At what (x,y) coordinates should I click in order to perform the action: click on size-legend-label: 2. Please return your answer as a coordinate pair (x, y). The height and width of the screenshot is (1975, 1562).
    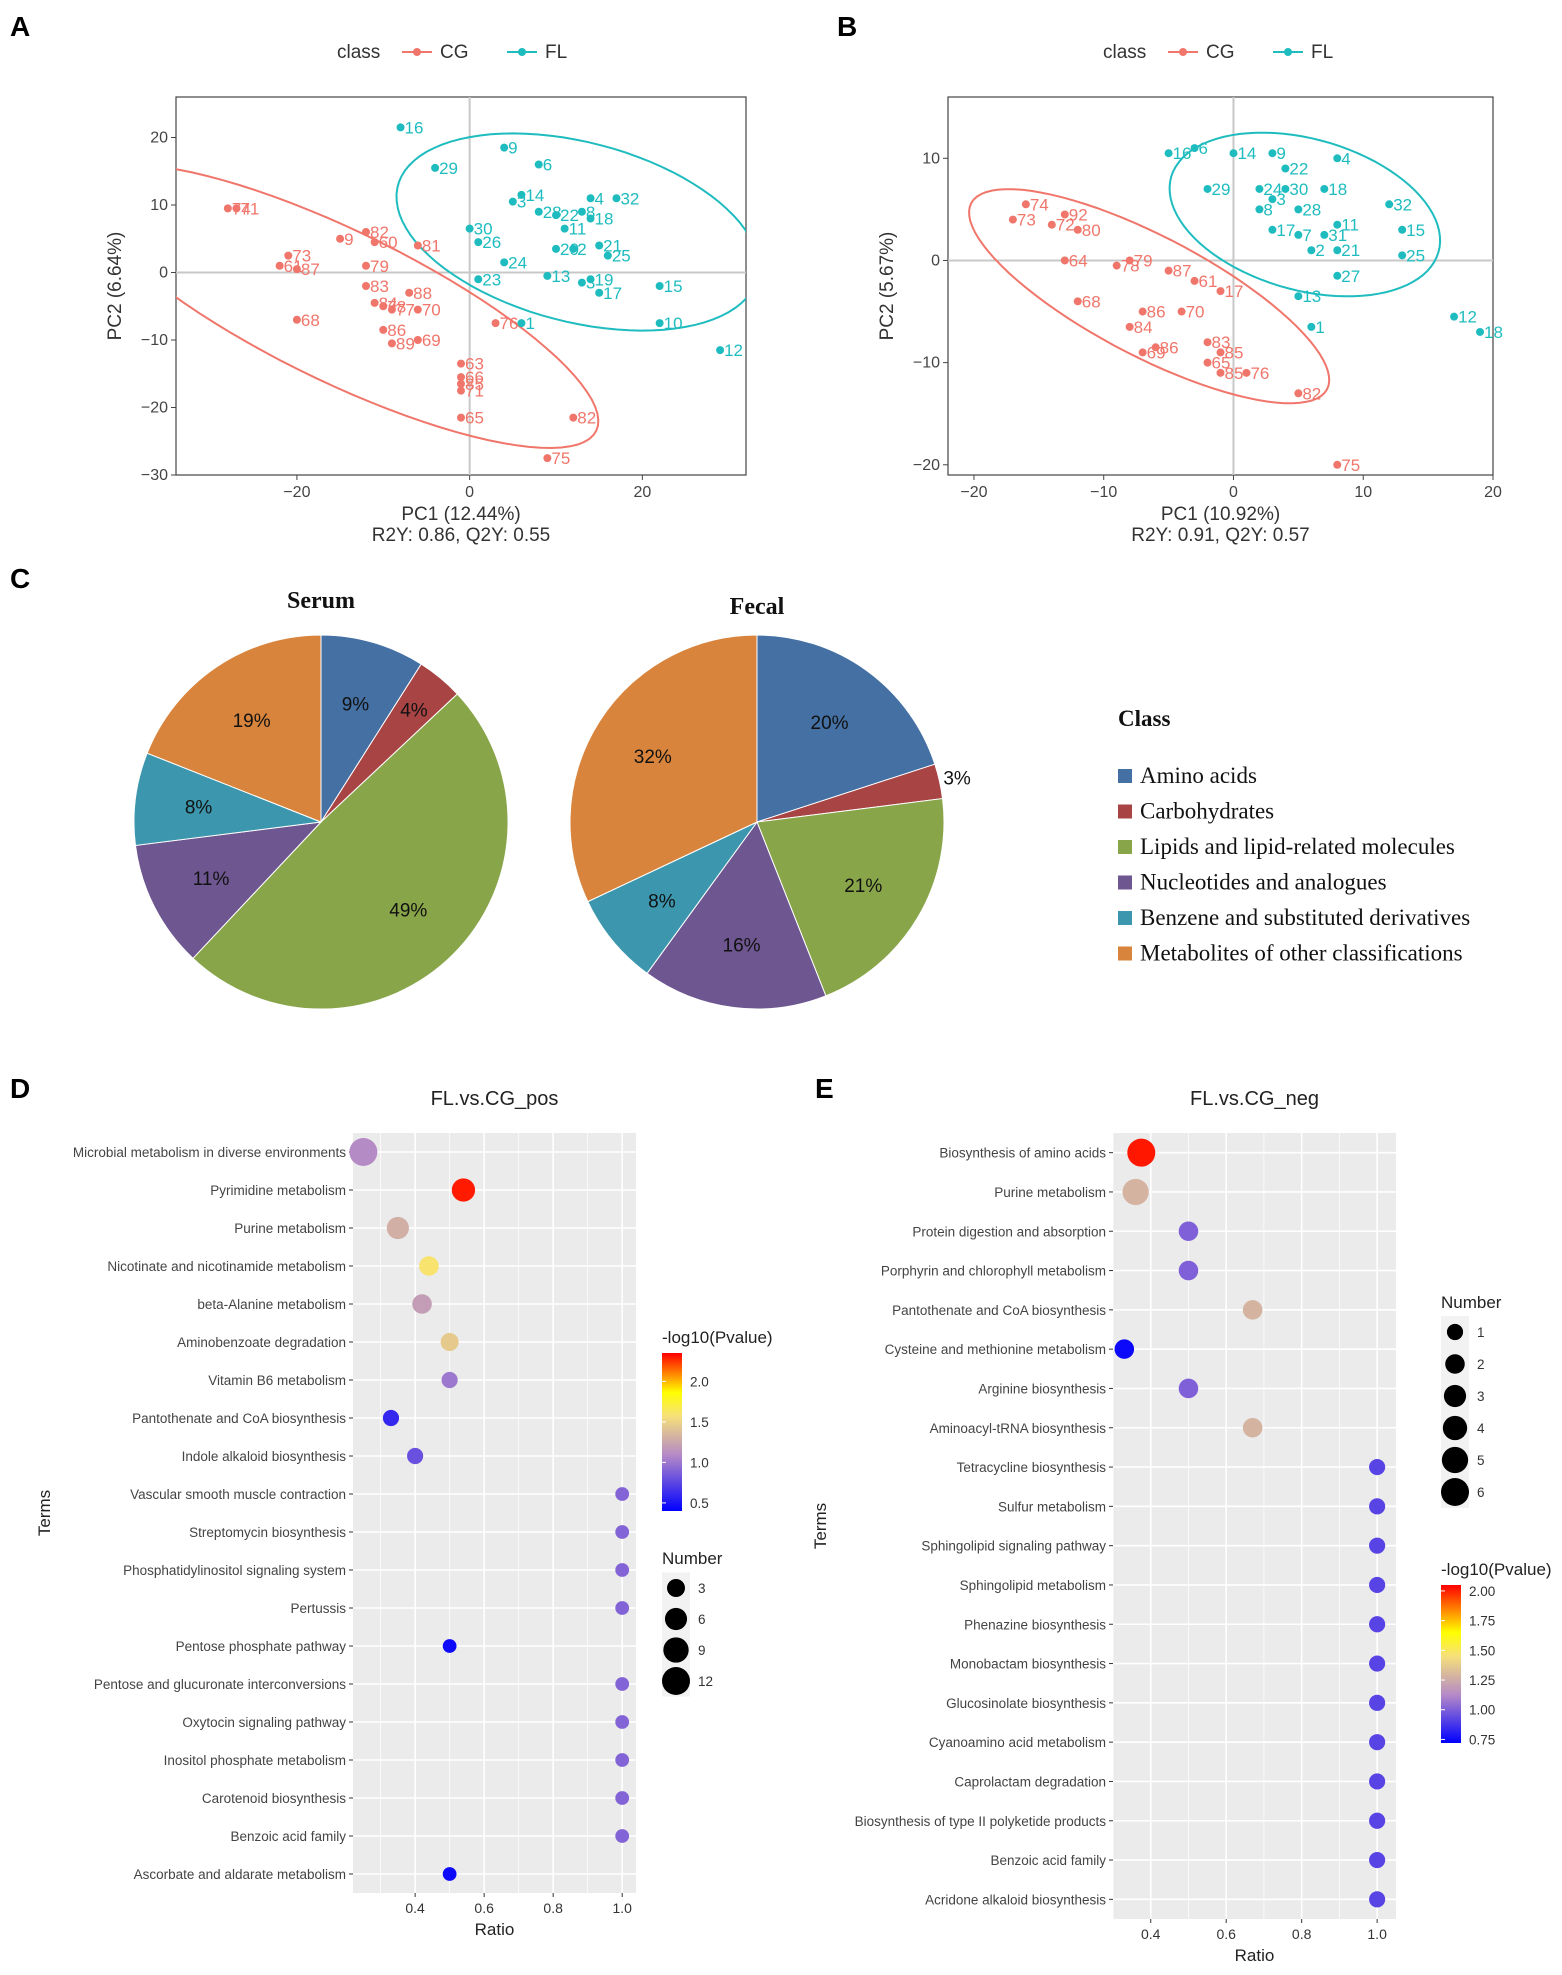
    Looking at the image, I should click on (1481, 1364).